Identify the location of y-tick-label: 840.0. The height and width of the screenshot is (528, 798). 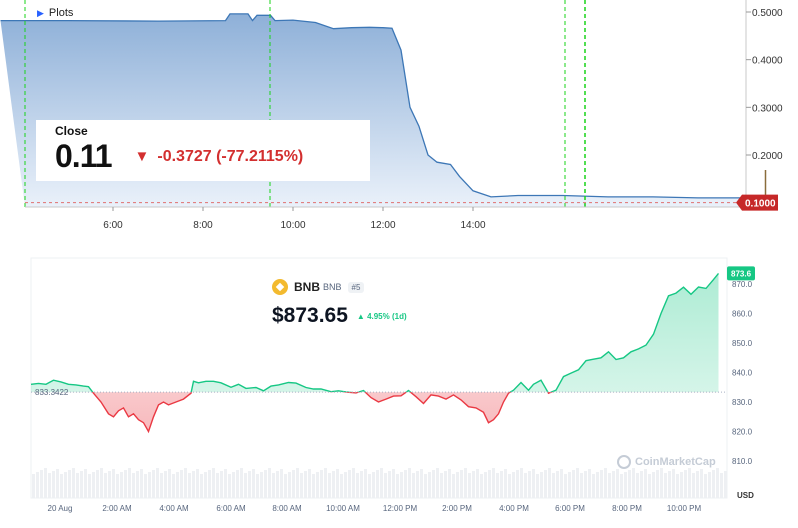
(742, 373).